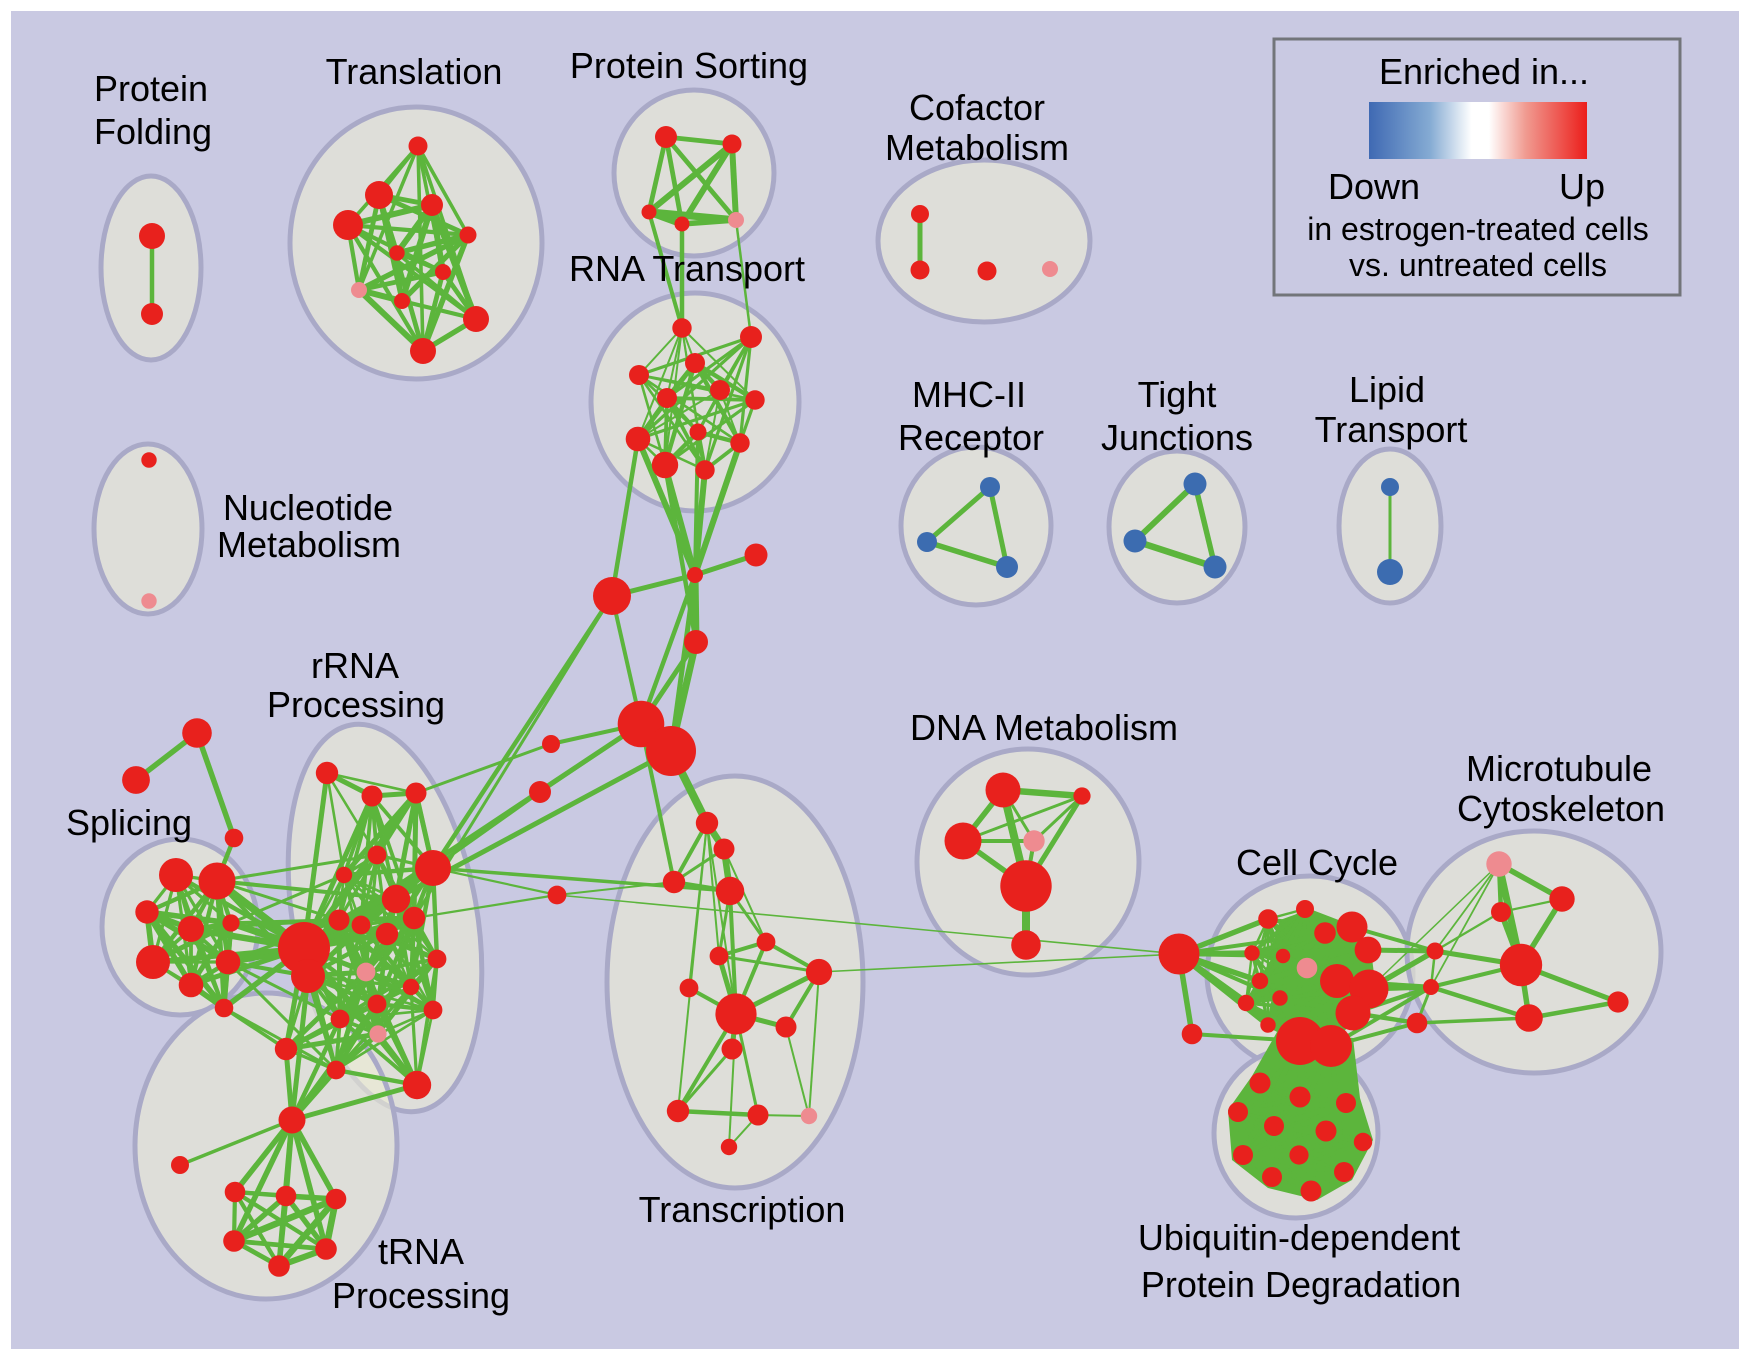 The height and width of the screenshot is (1365, 1750). I want to click on svg-text: Transcription, so click(742, 1209).